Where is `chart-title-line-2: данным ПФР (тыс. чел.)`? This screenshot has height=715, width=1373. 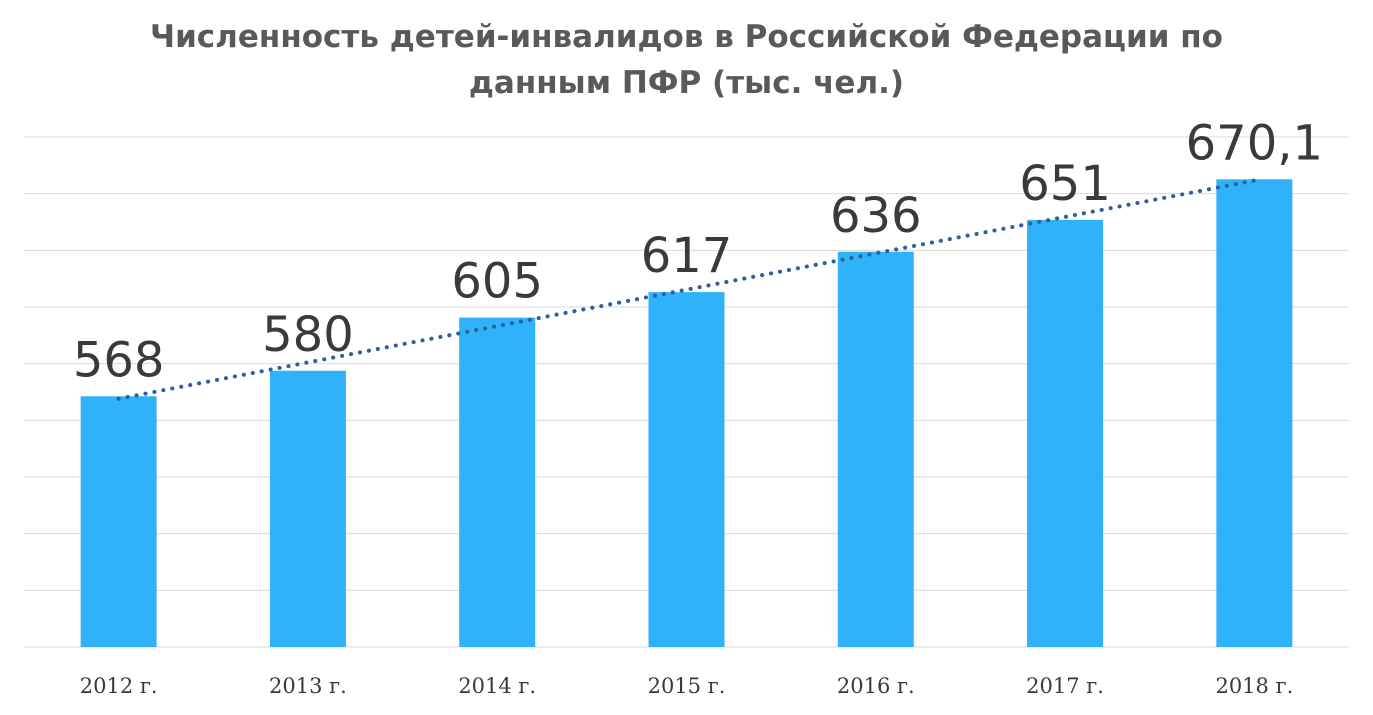
chart-title-line-2: данным ПФР (тыс. чел.) is located at coordinates (686, 83).